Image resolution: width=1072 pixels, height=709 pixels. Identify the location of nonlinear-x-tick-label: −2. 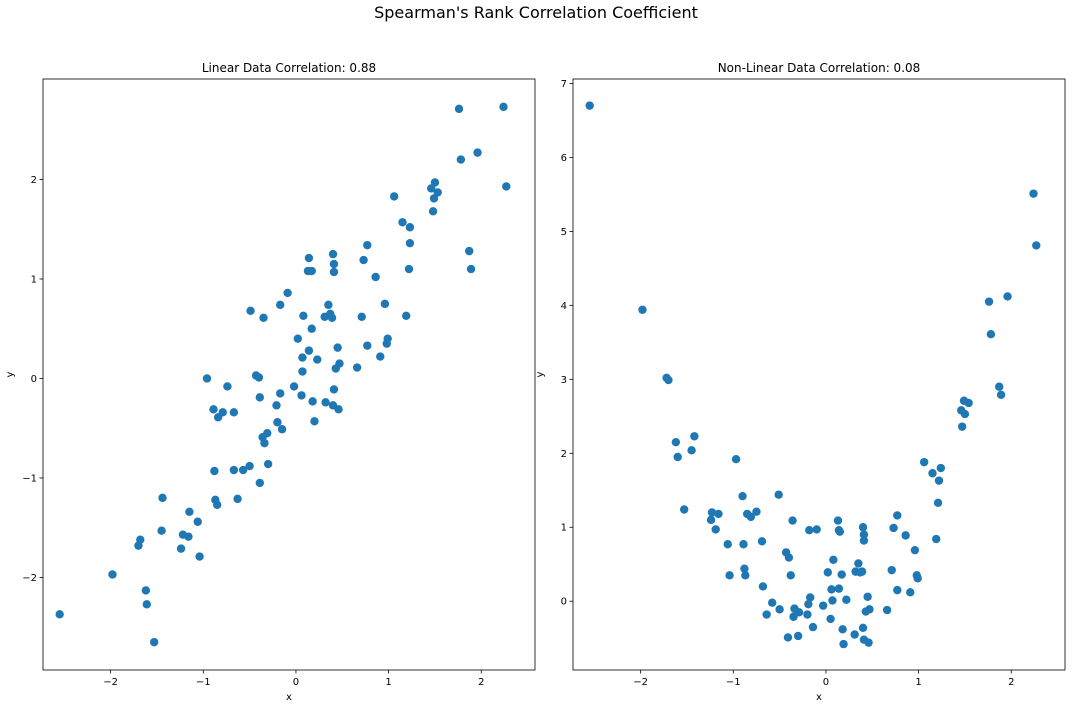
(640, 682).